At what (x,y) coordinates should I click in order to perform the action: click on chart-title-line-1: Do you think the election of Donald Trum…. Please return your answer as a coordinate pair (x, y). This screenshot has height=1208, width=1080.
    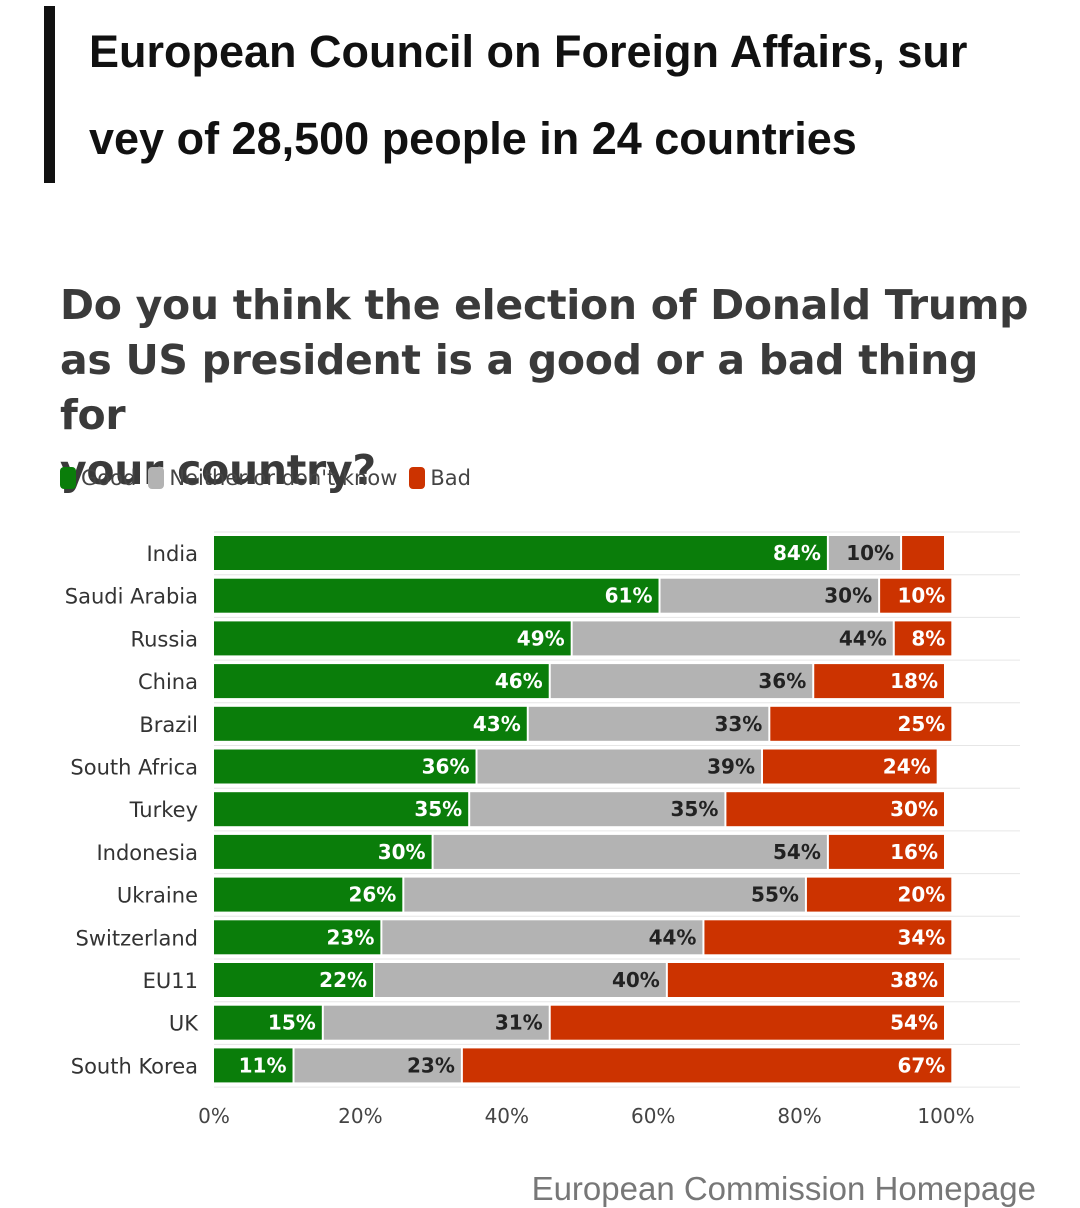
    Looking at the image, I should click on (544, 305).